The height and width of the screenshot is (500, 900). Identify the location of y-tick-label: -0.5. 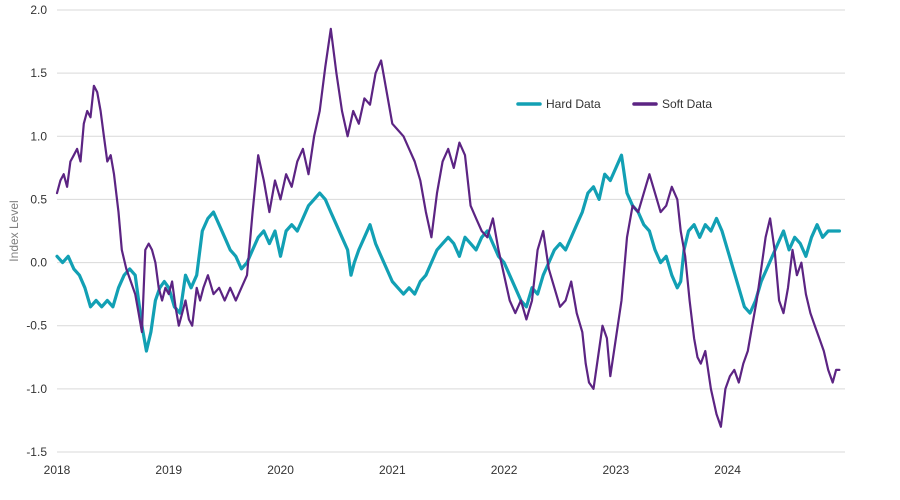
(36, 326).